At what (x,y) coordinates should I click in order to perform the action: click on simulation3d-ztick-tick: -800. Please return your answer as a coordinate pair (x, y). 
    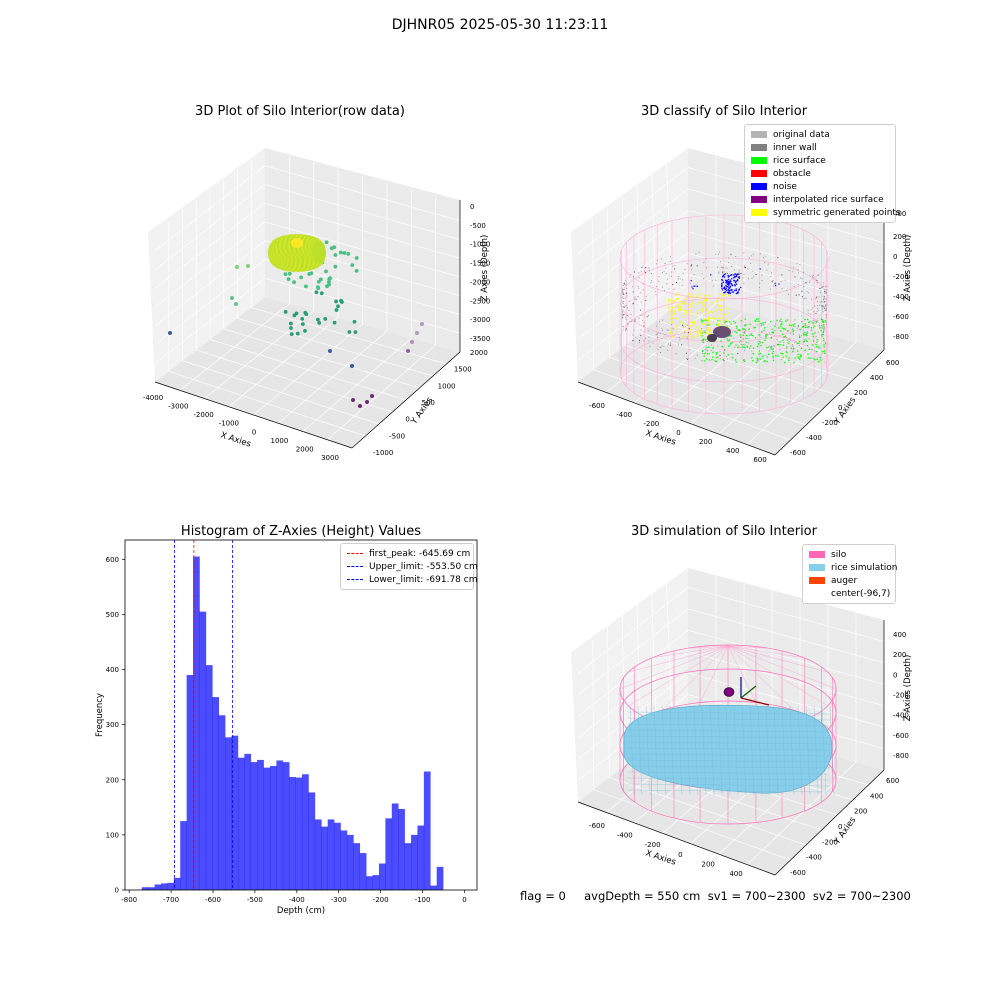
    Looking at the image, I should click on (901, 756).